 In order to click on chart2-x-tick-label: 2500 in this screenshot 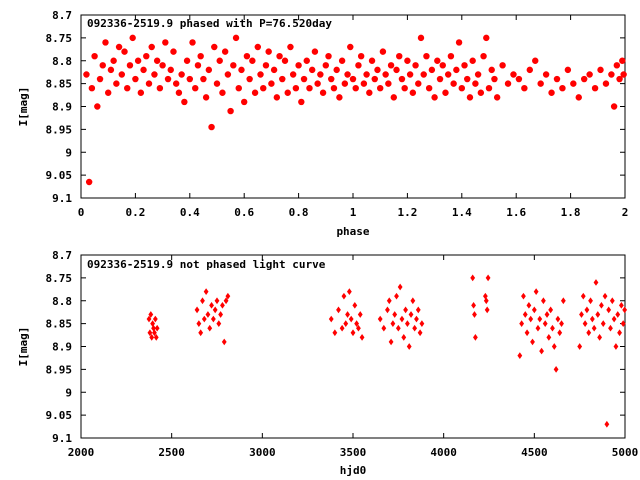, I will do `click(171, 452)`.